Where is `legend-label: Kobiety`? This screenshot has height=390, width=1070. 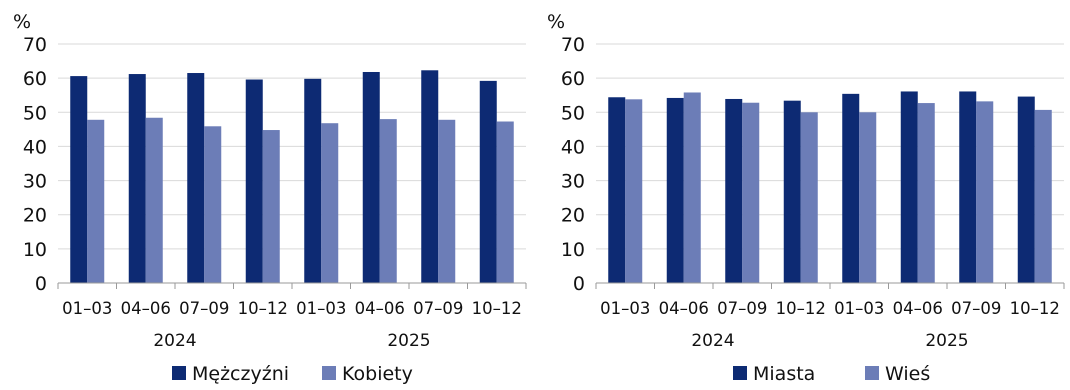 legend-label: Kobiety is located at coordinates (377, 374).